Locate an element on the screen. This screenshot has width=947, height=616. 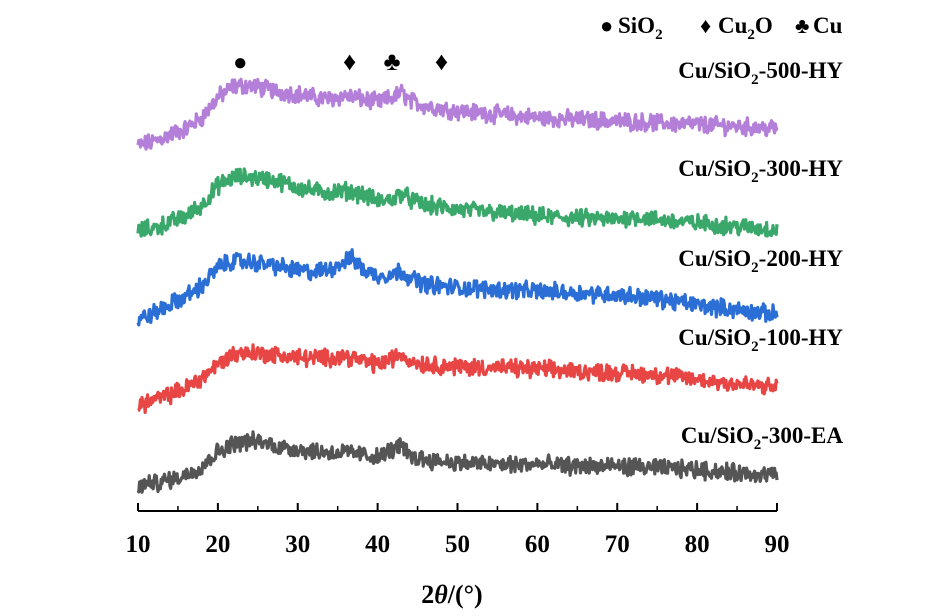
series-label-0: Cu/SiO2-500-HY is located at coordinates (760, 73).